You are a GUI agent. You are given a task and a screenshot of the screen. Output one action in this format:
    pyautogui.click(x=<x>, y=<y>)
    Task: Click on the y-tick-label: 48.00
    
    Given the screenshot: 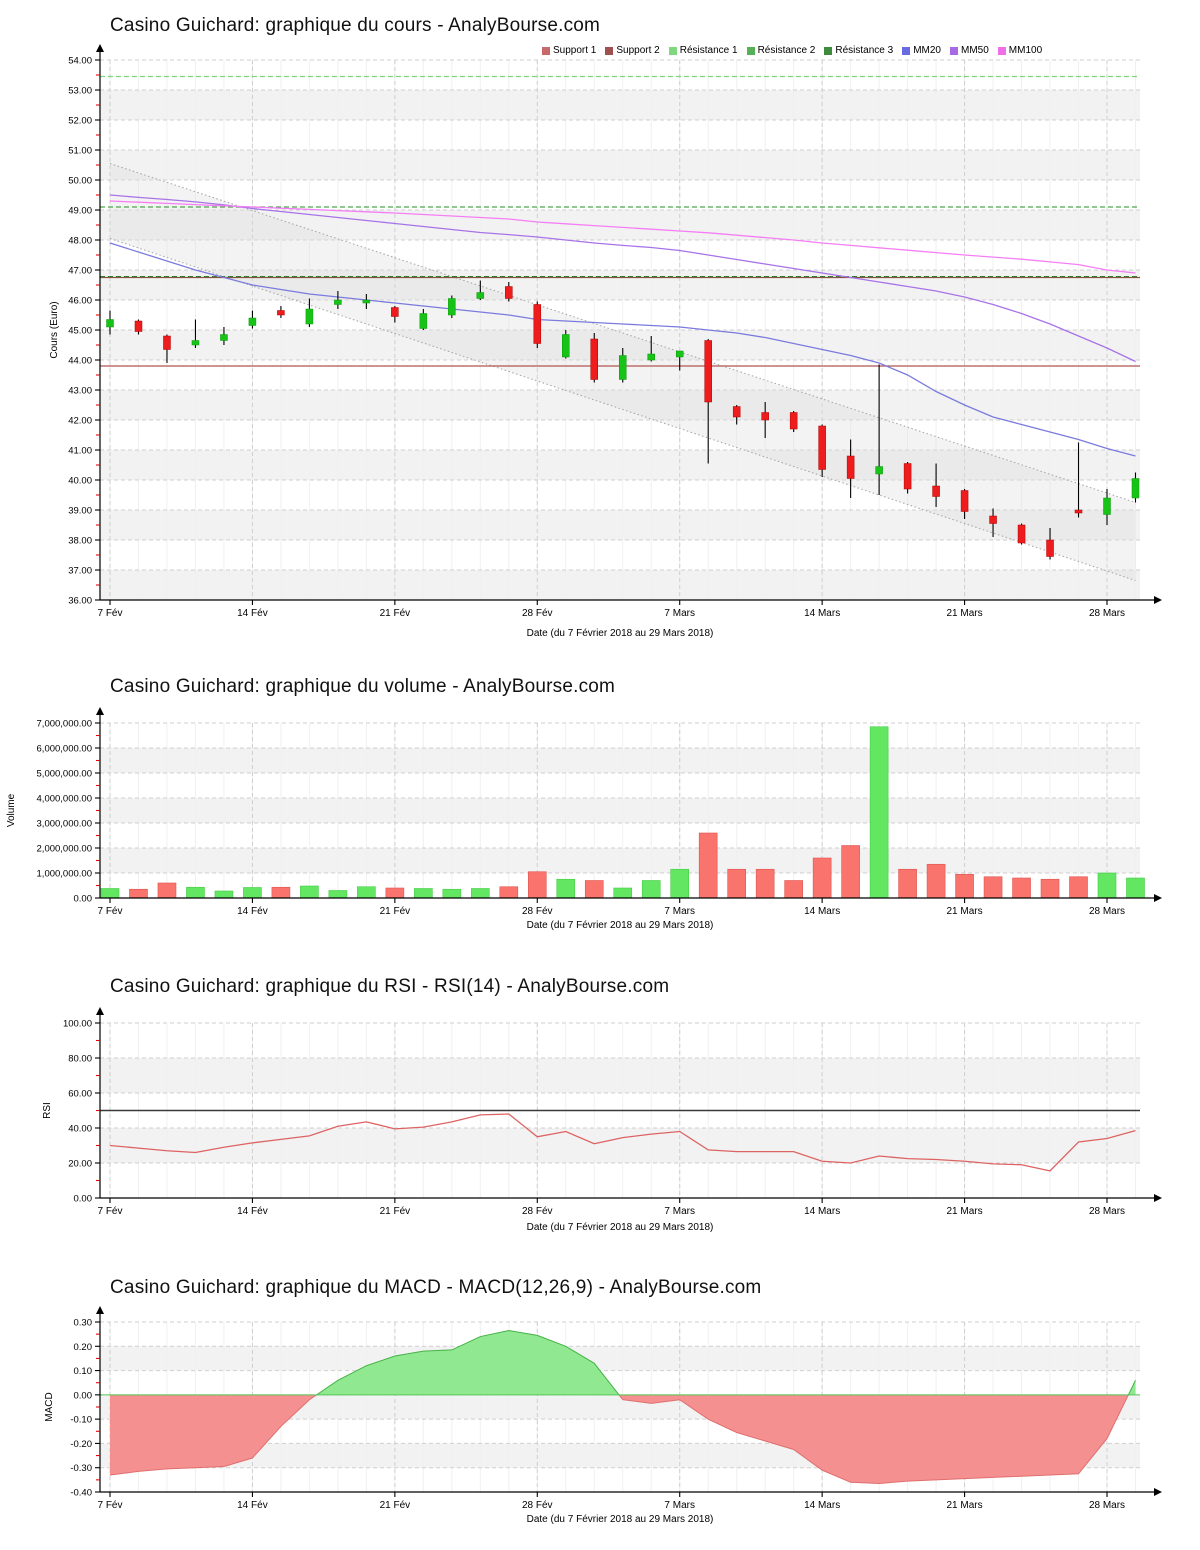 What is the action you would take?
    pyautogui.click(x=80, y=241)
    